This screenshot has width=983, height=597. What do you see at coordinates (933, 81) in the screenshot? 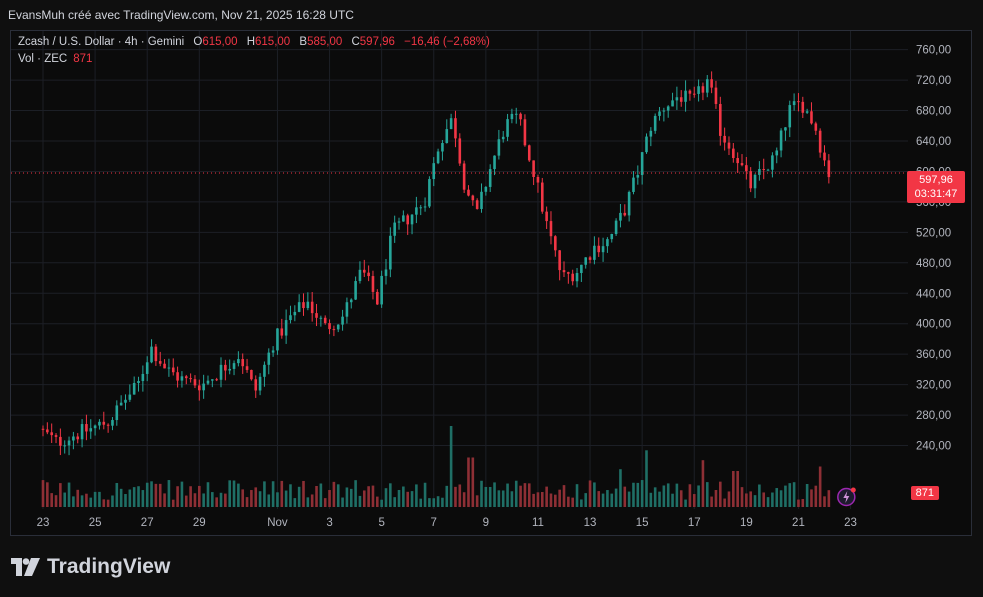
I see `y-tick-label: 720,00` at bounding box center [933, 81].